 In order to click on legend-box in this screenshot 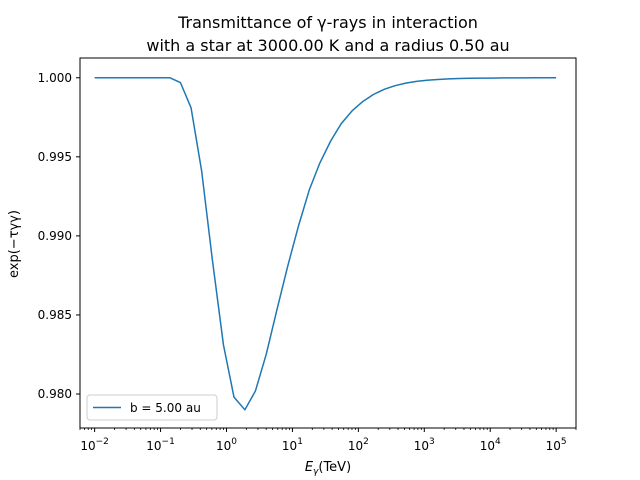, I will do `click(152, 407)`.